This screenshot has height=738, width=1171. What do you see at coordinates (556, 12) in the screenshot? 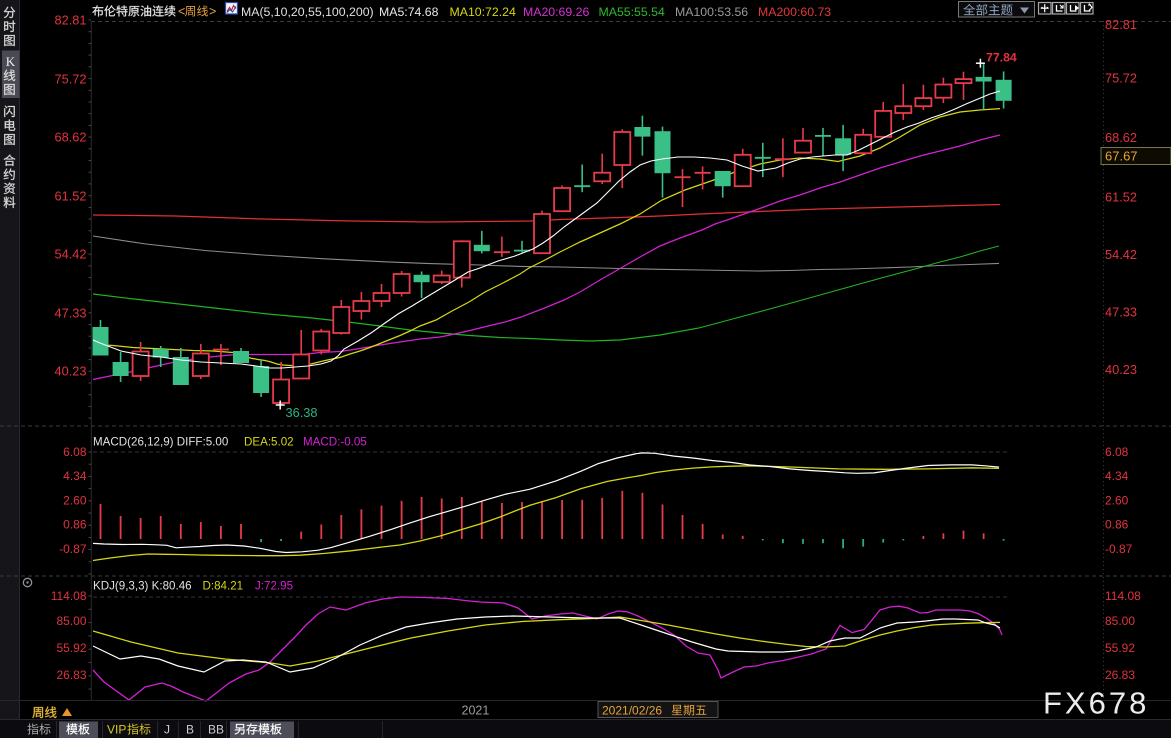
I see `svg-text: MA20:69.26` at bounding box center [556, 12].